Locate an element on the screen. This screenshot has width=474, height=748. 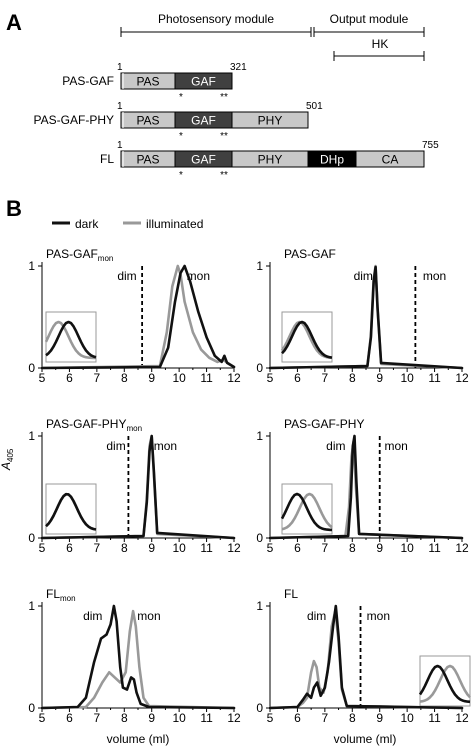
construct-end: 501 is located at coordinates (314, 106).